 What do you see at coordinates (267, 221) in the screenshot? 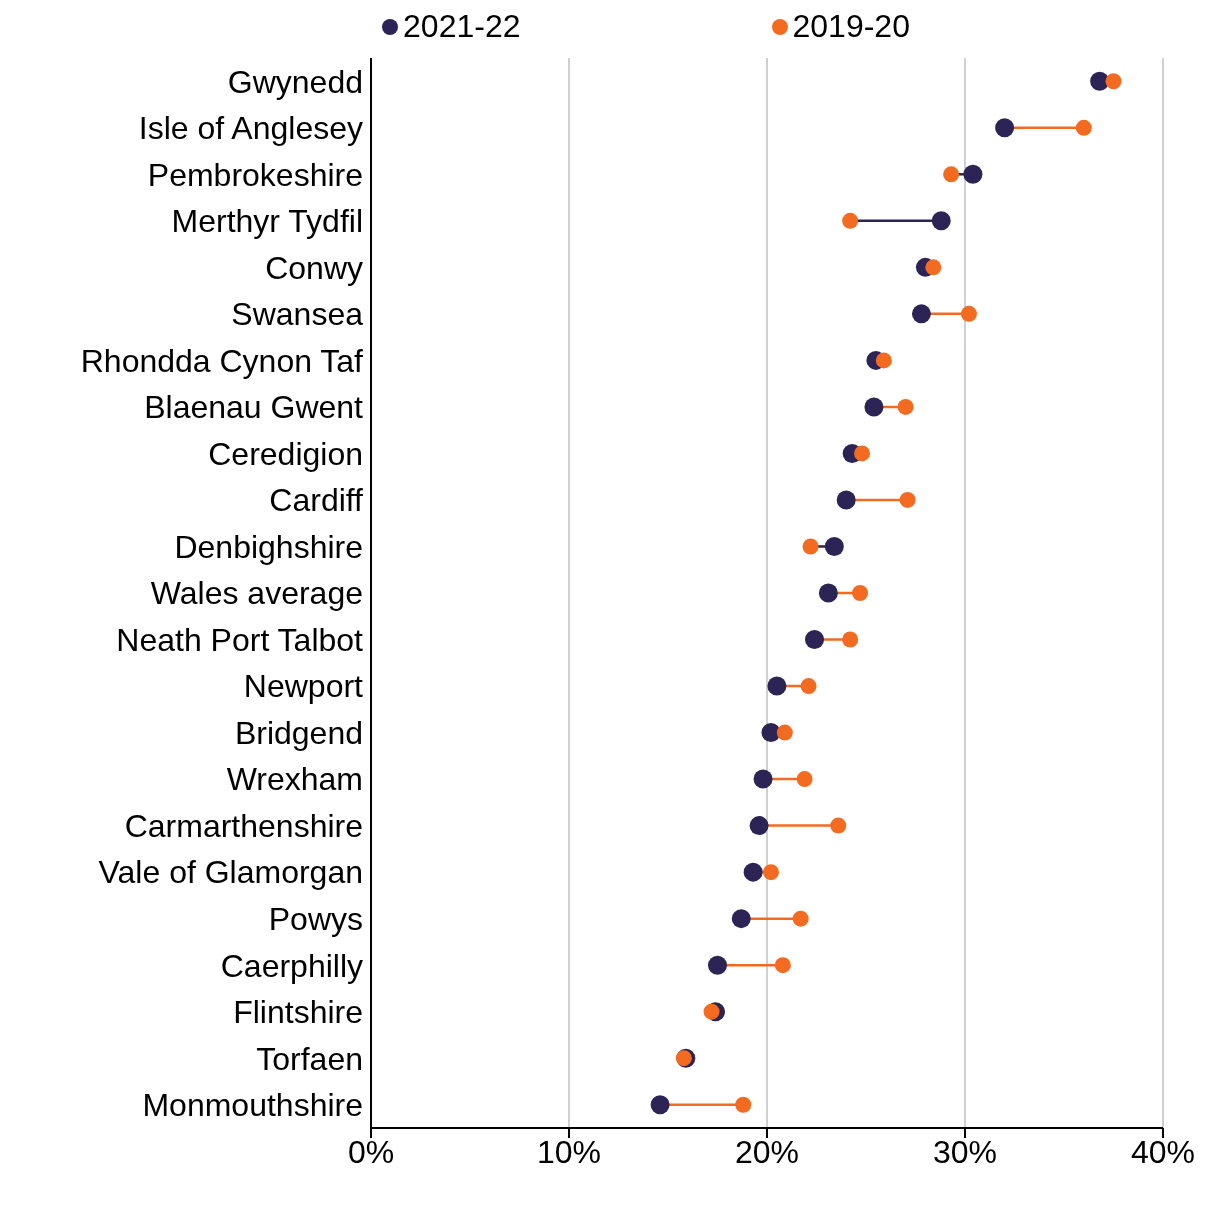
I see `y-tick-label: Merthyr Tydfil` at bounding box center [267, 221].